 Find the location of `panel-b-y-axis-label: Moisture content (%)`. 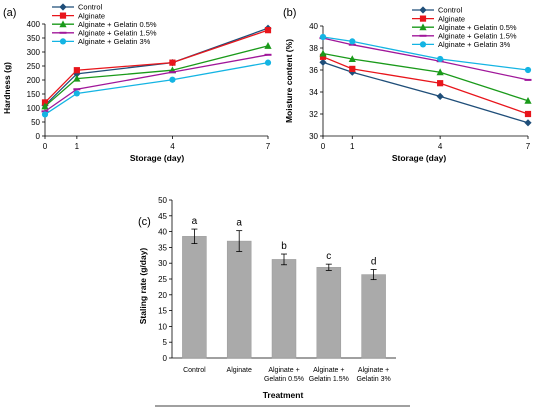

panel-b-y-axis-label: Moisture content (%) is located at coordinates (289, 81).